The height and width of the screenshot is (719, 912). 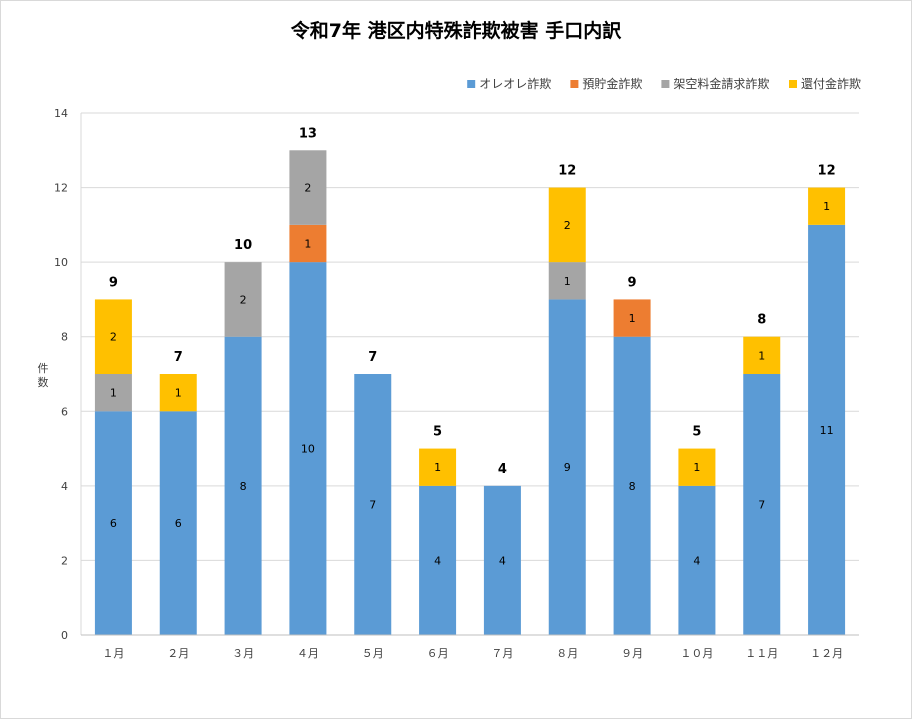 What do you see at coordinates (761, 320) in the screenshot?
I see `bar-total-label: 8` at bounding box center [761, 320].